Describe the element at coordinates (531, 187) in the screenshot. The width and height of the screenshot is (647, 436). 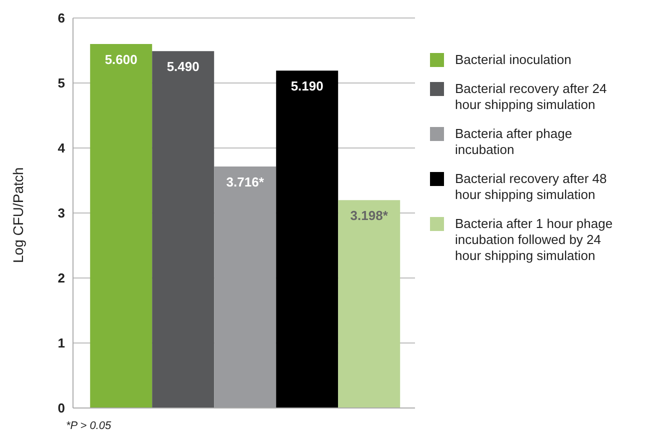
I see `legend-label: Bacterial recovery after 48 hour shipping simulation` at that location.